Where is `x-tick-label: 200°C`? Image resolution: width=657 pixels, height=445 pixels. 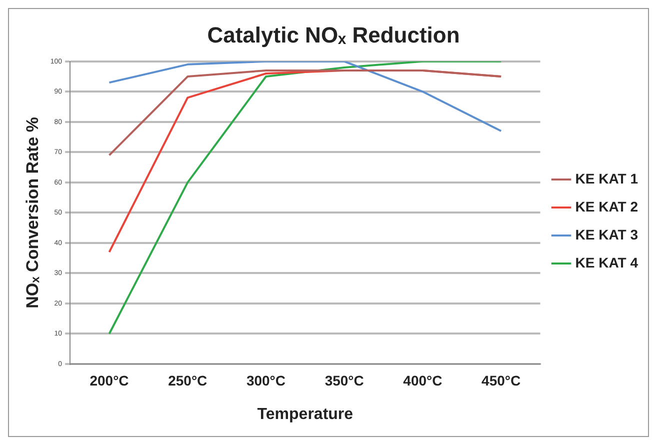 x-tick-label: 200°C is located at coordinates (109, 380).